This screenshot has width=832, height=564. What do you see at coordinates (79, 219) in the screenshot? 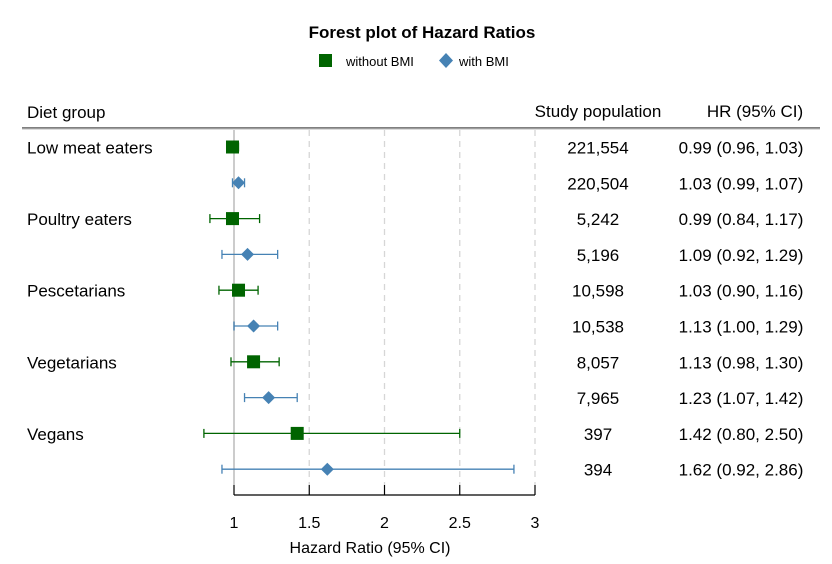
I see `diet-group-label: Poultry eaters` at bounding box center [79, 219].